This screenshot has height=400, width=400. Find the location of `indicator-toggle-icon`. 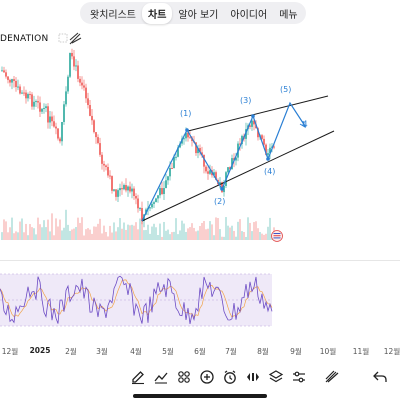

indicator-toggle-icon is located at coordinates (63, 38).